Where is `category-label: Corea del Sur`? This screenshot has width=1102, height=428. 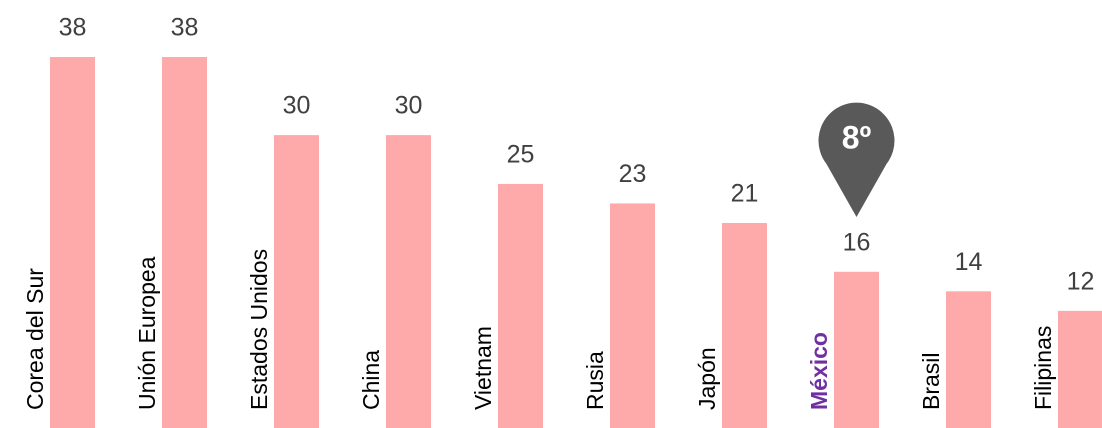 category-label: Corea del Sur is located at coordinates (35, 339).